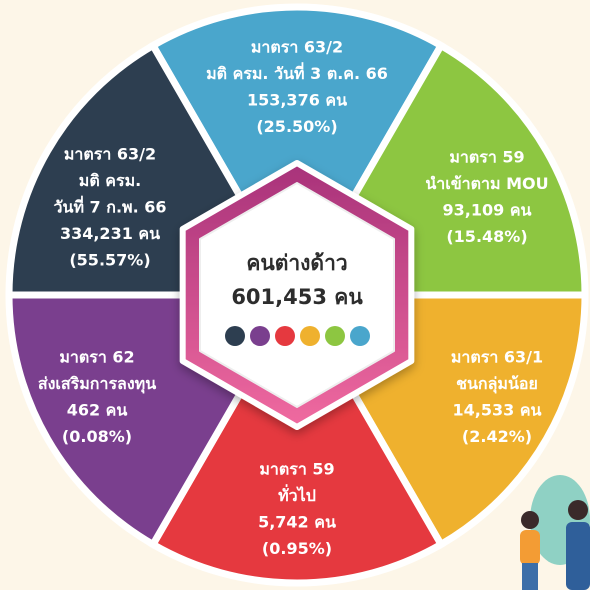 The height and width of the screenshot is (590, 590). I want to click on segment-label: (25.50%), so click(296, 126).